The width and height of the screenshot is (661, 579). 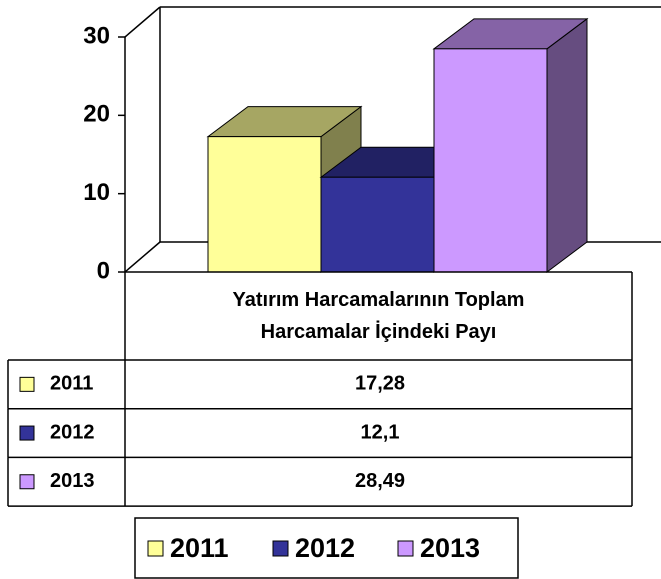 I want to click on y-tick-label: 10, so click(x=96, y=192).